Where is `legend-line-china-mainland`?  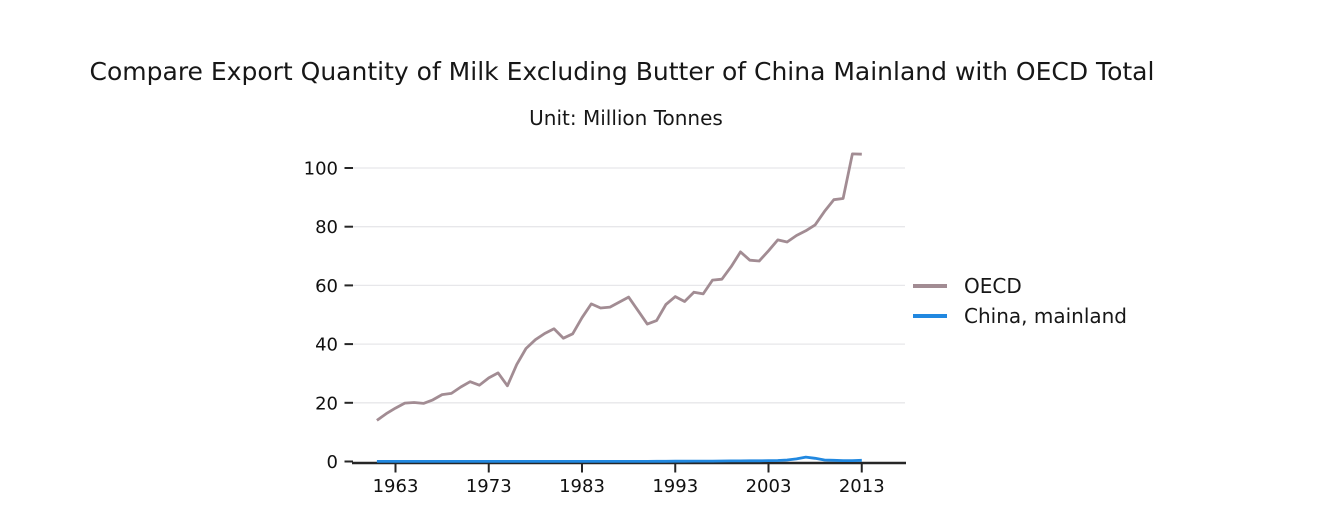
legend-line-china-mainland is located at coordinates (930, 316).